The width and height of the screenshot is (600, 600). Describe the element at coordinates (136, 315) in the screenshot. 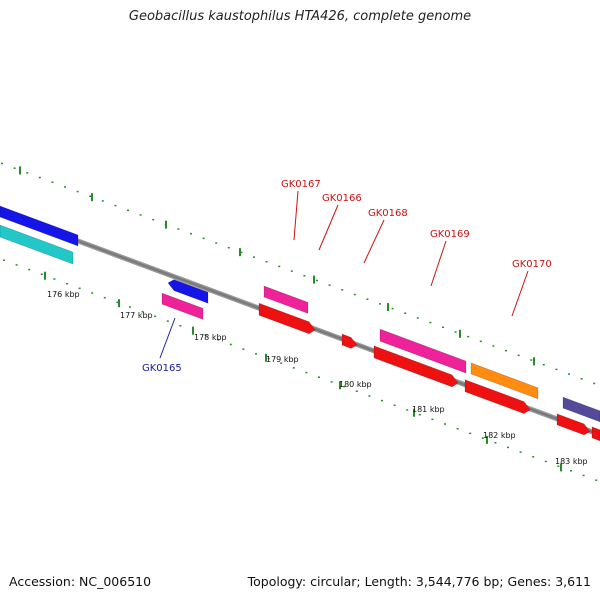

I see `scale-label: 177 kbp` at that location.